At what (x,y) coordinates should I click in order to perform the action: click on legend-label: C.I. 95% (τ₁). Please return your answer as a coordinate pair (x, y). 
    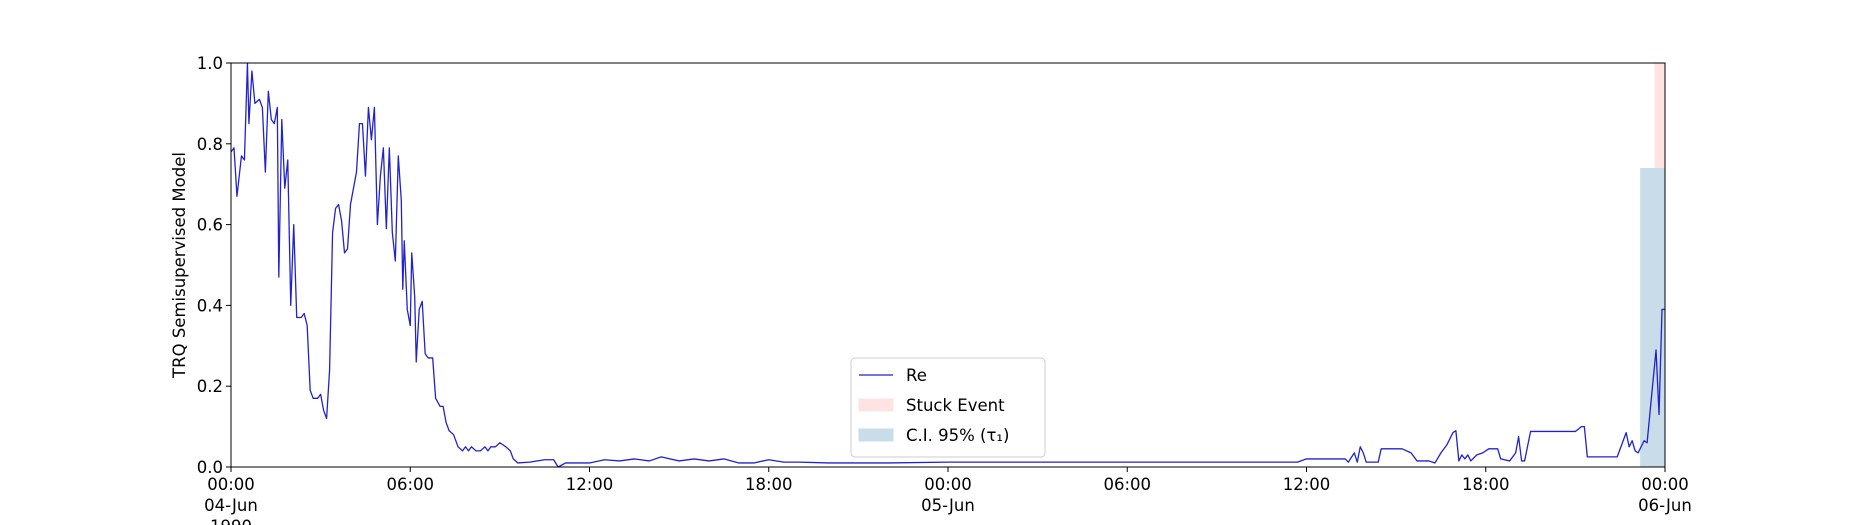
    Looking at the image, I should click on (957, 435).